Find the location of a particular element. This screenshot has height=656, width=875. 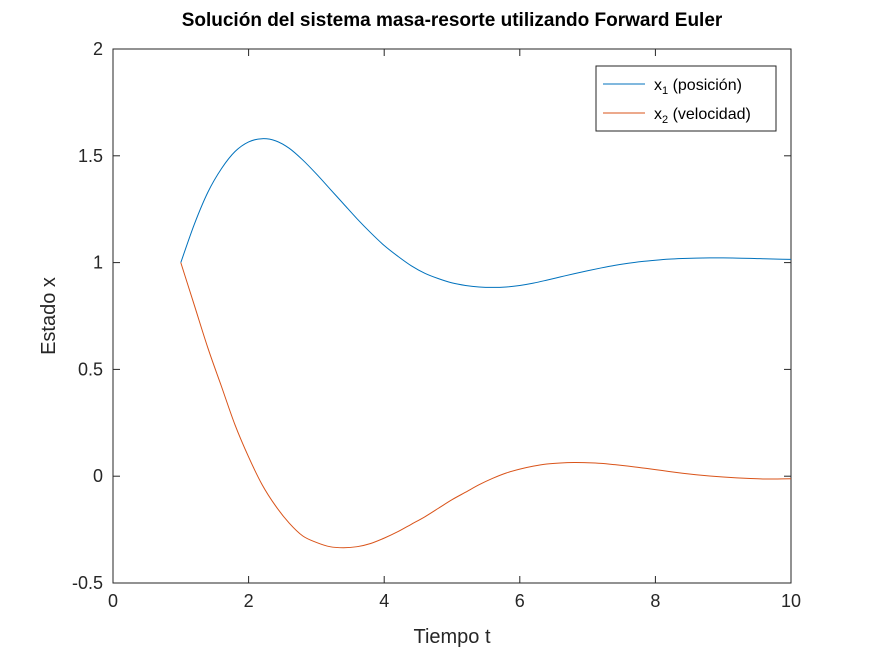

y-tick-label: 1.5 is located at coordinates (90, 156).